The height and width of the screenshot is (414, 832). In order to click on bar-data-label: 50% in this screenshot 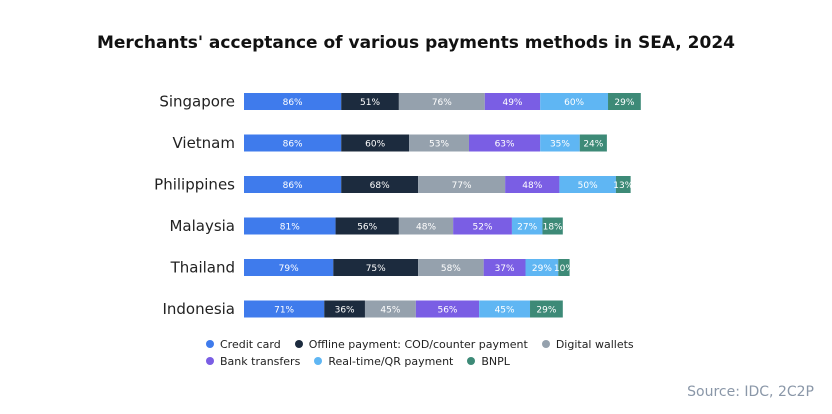, I will do `click(588, 186)`.